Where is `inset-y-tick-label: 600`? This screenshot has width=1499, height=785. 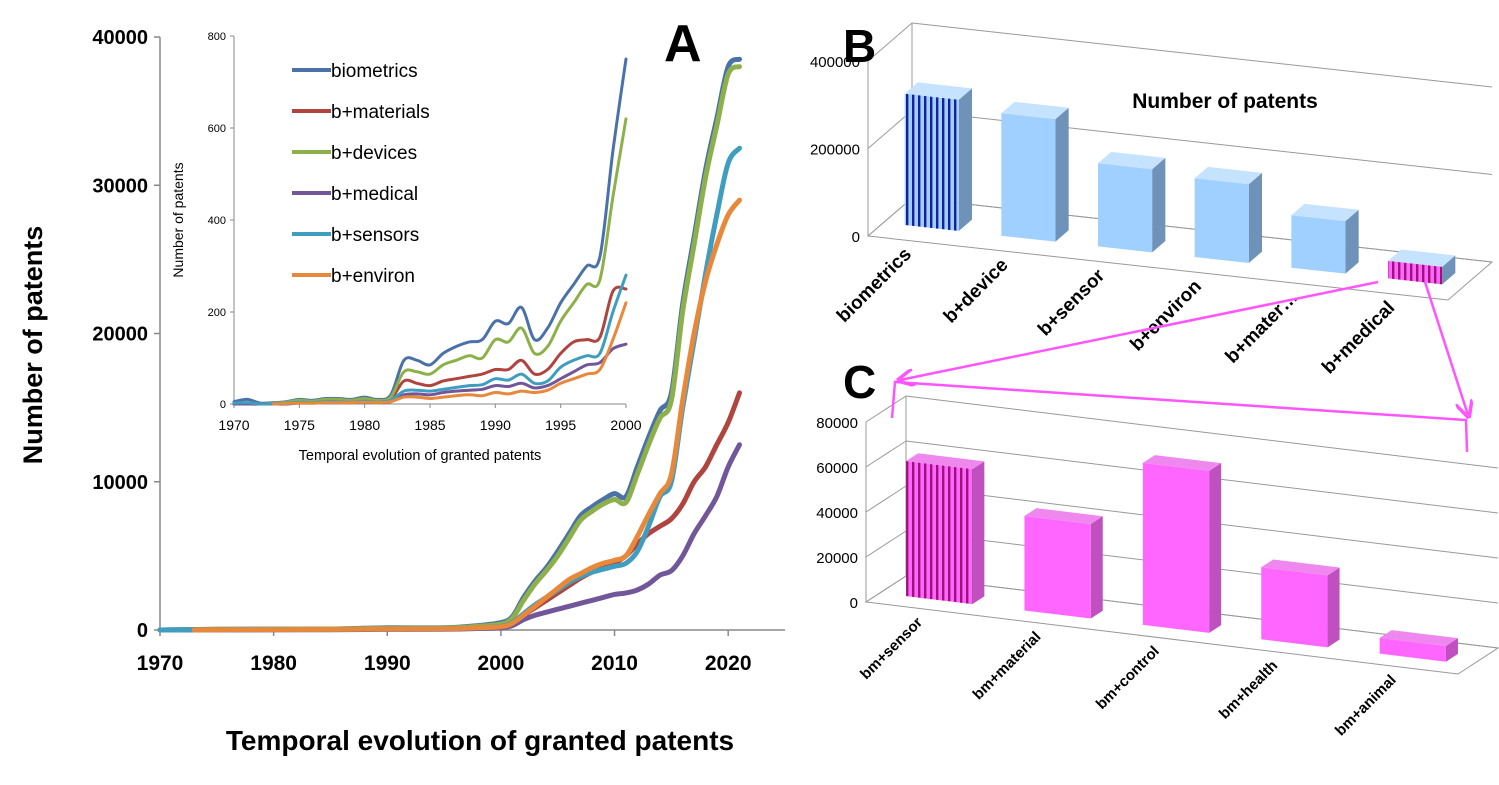 inset-y-tick-label: 600 is located at coordinates (217, 129).